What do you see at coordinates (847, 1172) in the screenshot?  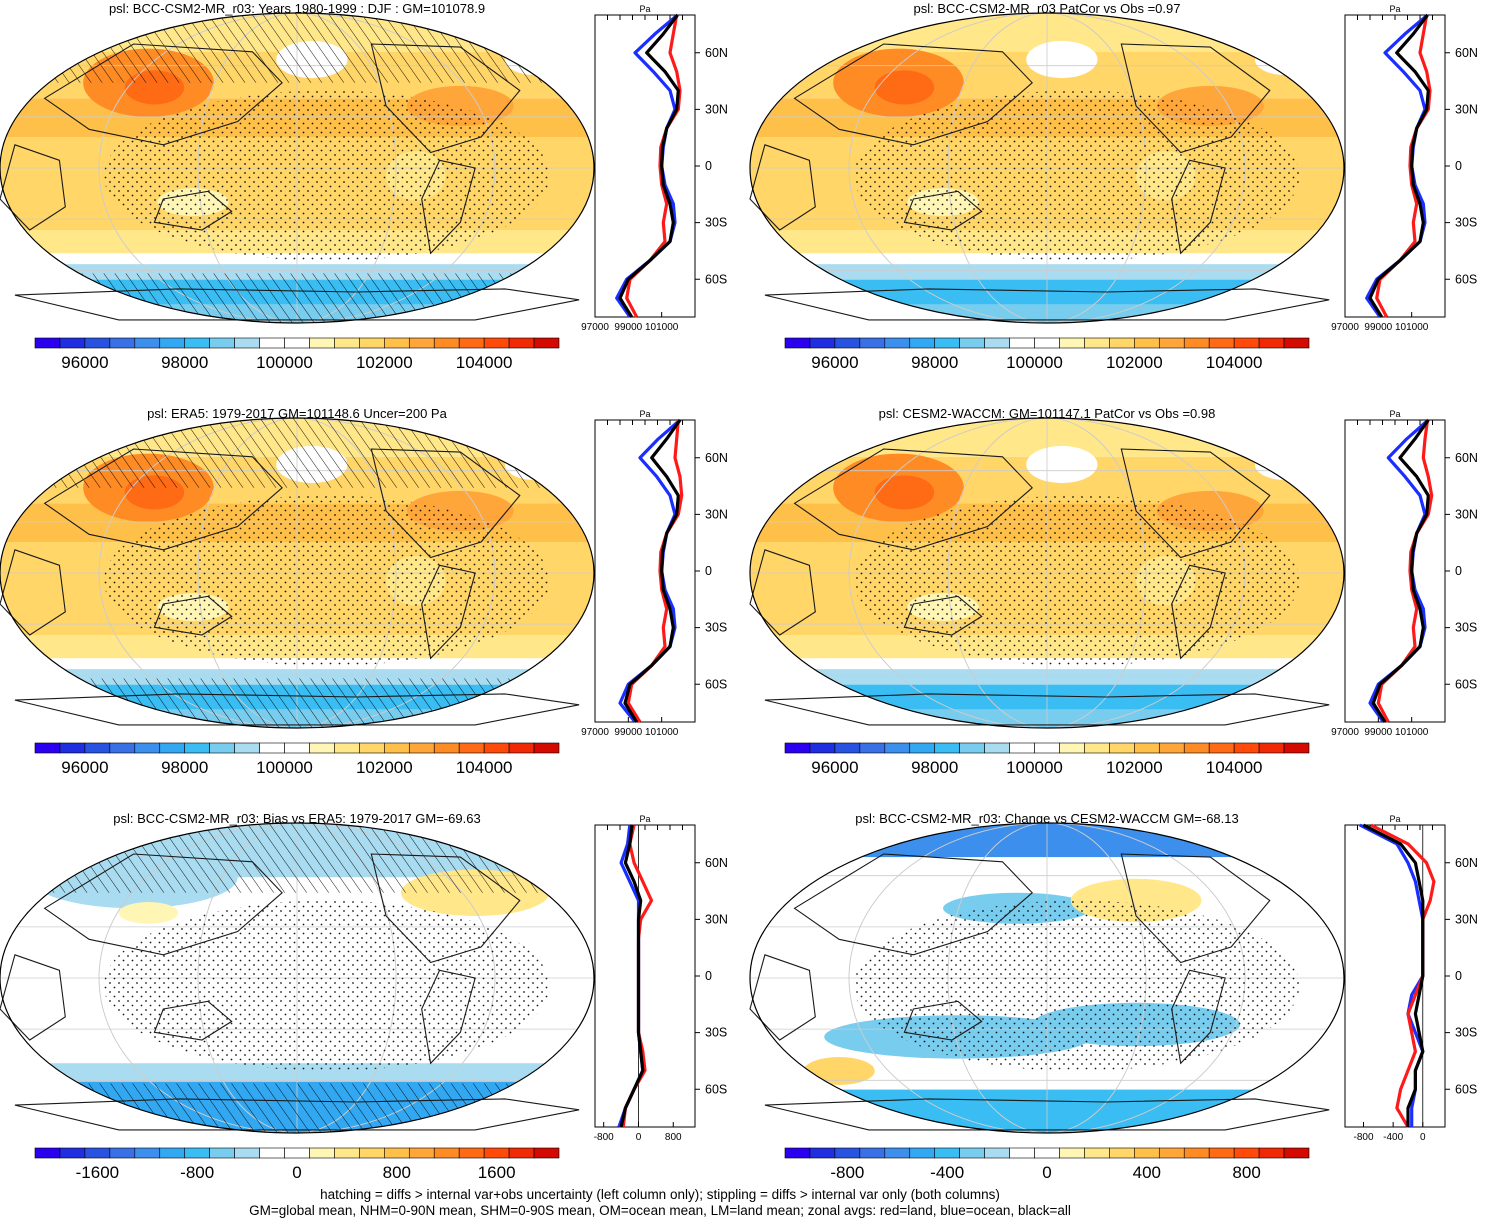 I see `colorbar-tick-label: -800` at bounding box center [847, 1172].